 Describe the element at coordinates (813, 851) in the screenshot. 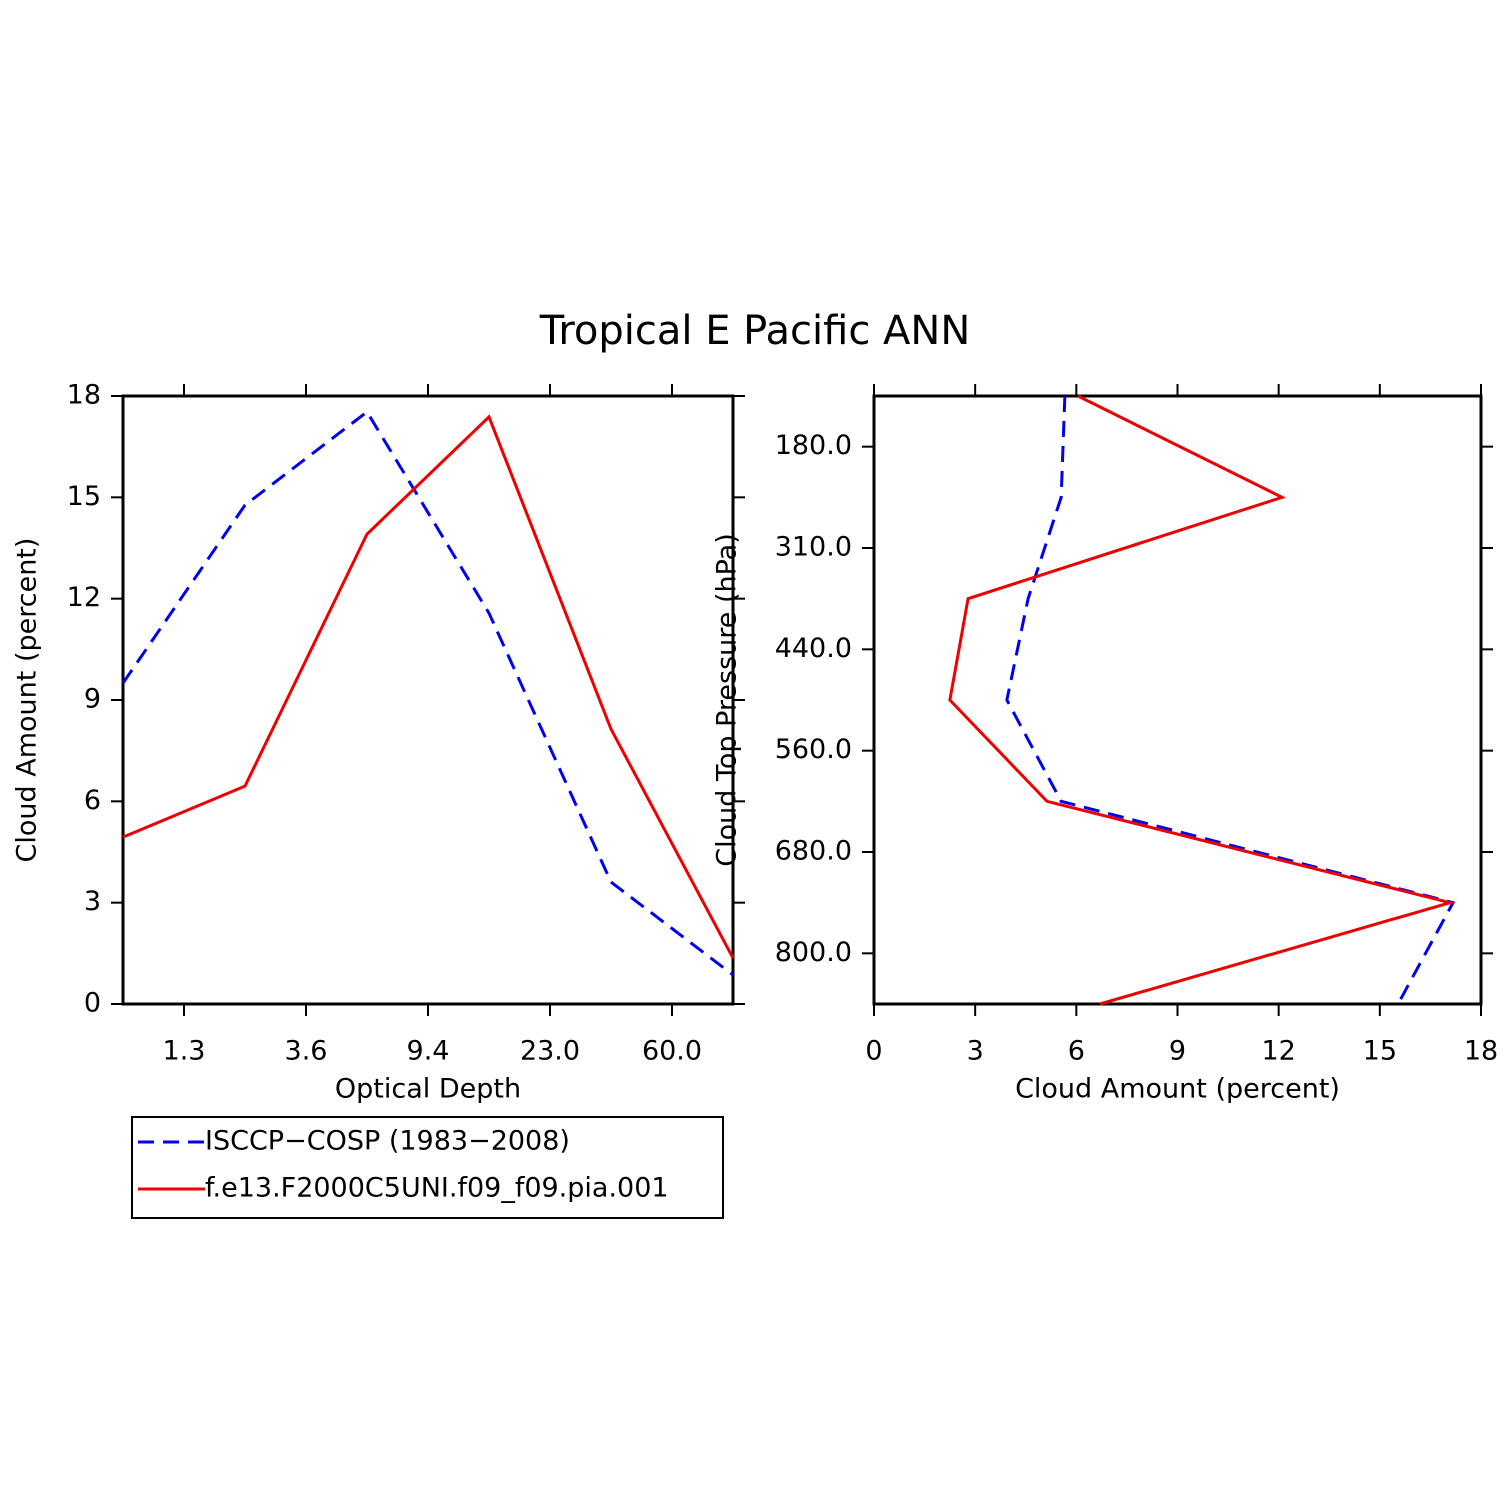

I see `y-tick-label: 680.0` at that location.